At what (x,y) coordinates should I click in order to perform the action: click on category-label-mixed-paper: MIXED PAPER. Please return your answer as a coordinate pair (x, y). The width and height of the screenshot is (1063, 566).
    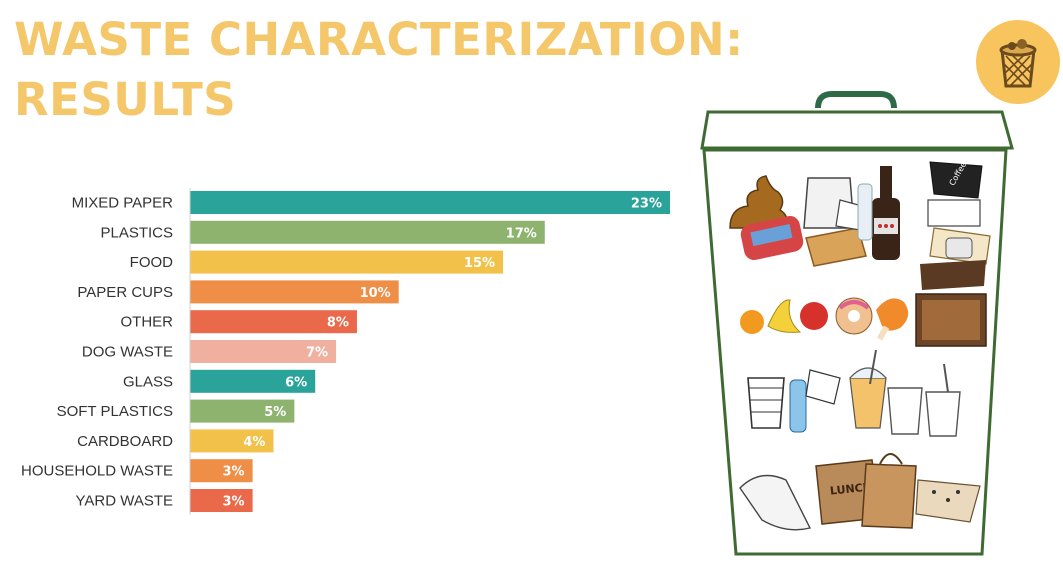
    Looking at the image, I should click on (123, 203).